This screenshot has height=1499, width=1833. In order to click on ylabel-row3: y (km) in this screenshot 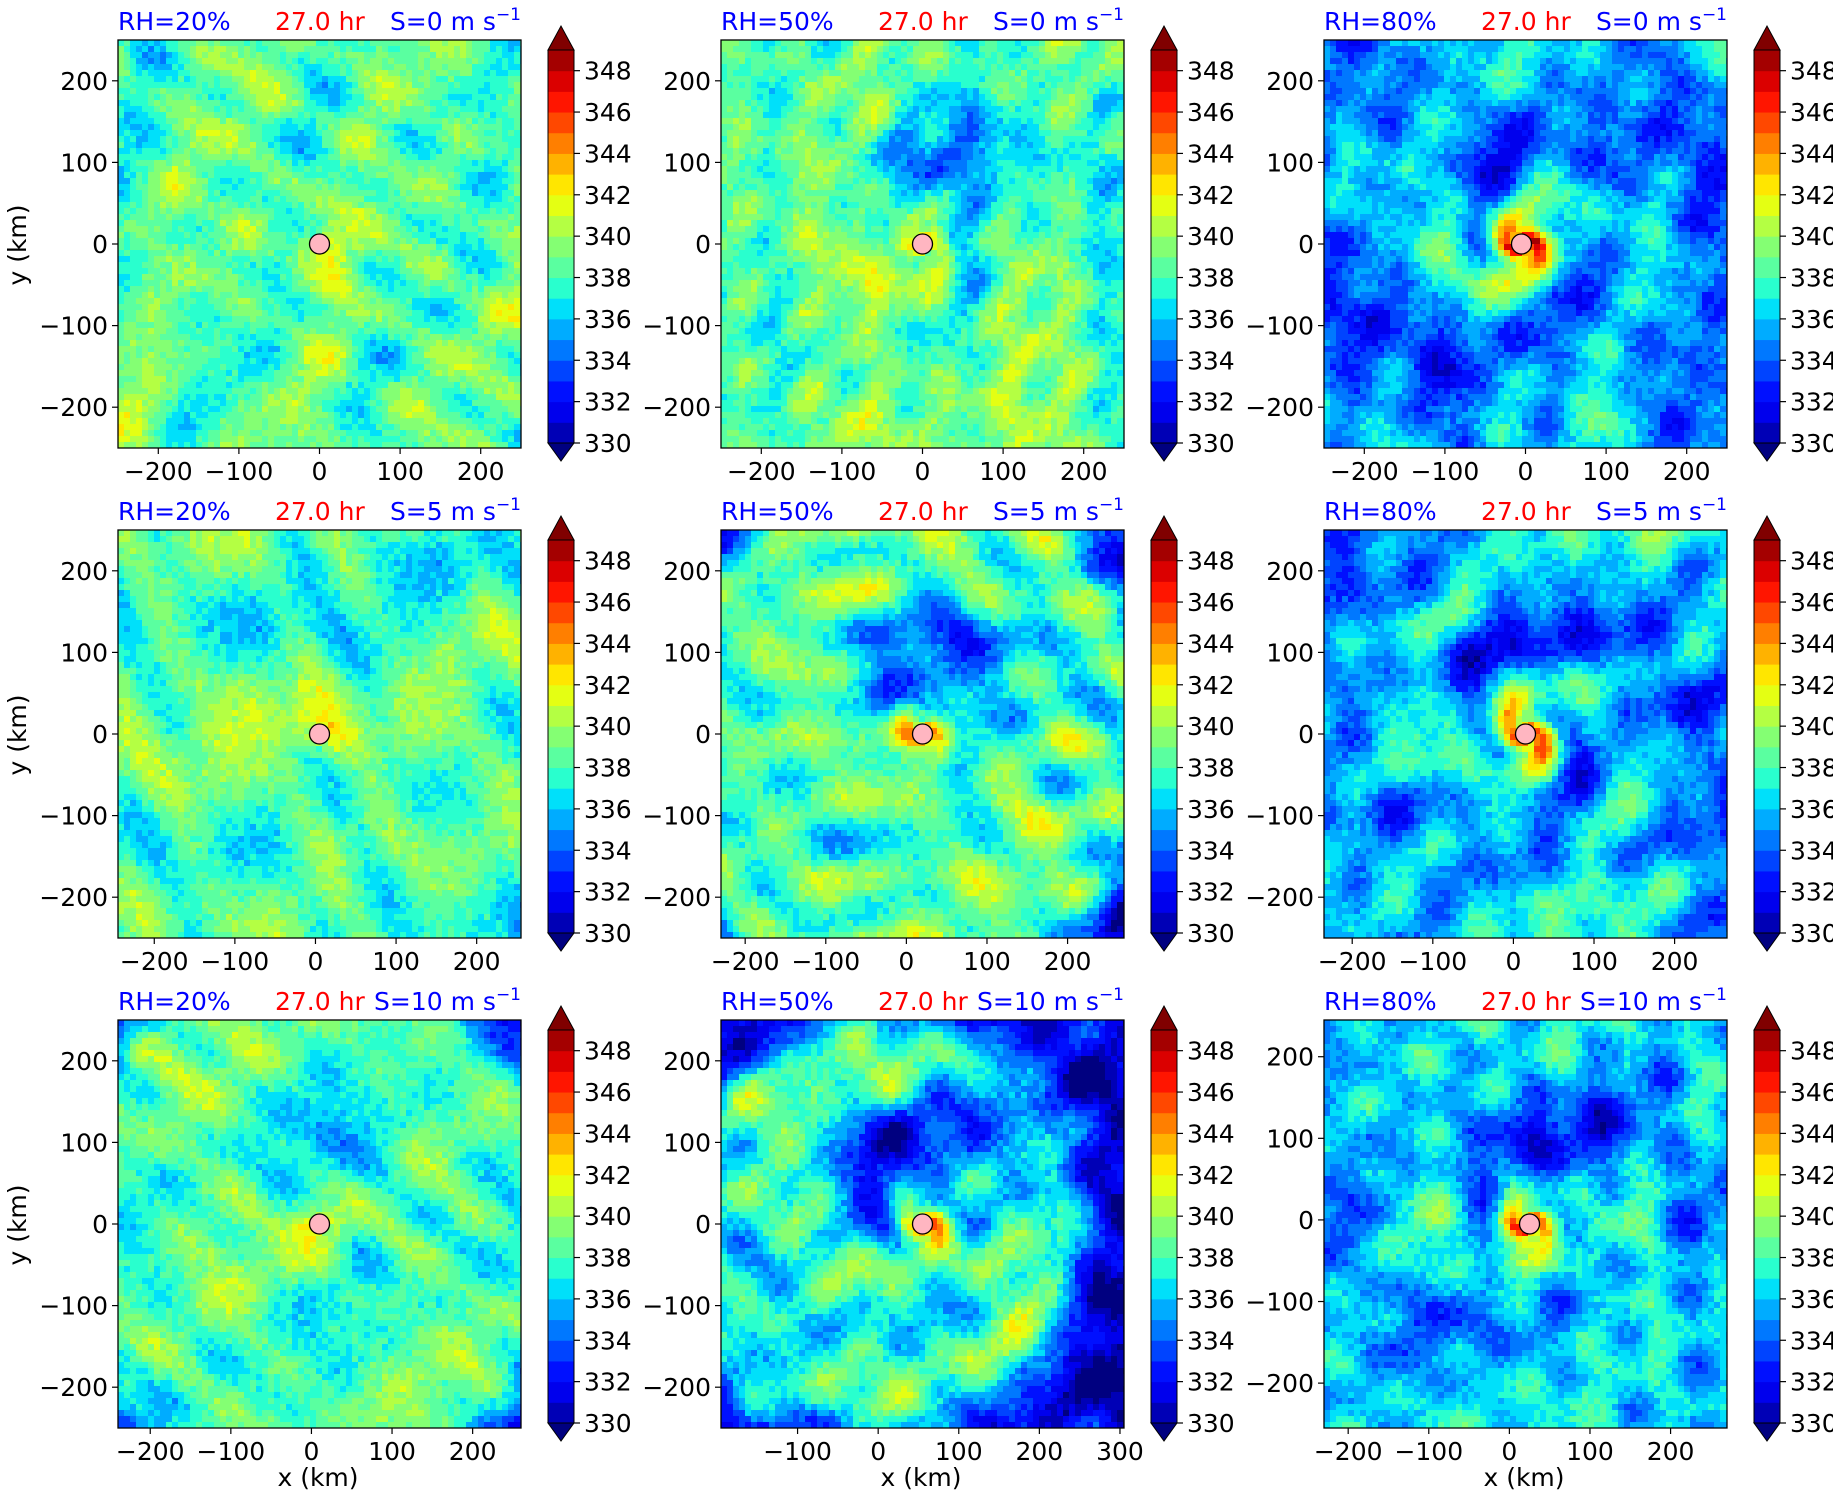, I will do `click(17, 1224)`.